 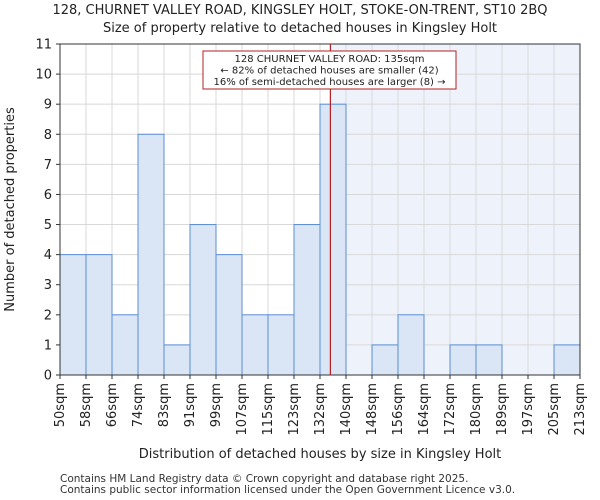 What do you see at coordinates (502, 409) in the screenshot?
I see `x-tick-label: 189sqm` at bounding box center [502, 409].